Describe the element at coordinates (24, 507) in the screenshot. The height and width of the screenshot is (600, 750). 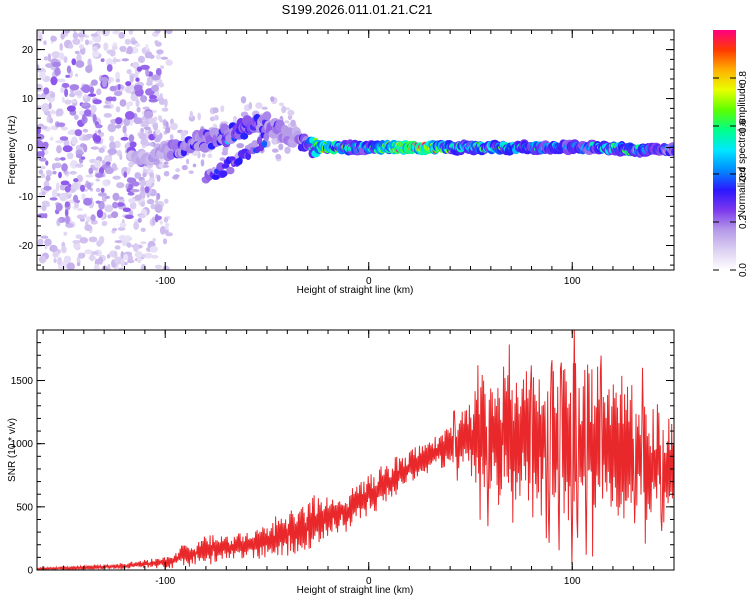
I see `bottom-y-tick-label: 500` at that location.